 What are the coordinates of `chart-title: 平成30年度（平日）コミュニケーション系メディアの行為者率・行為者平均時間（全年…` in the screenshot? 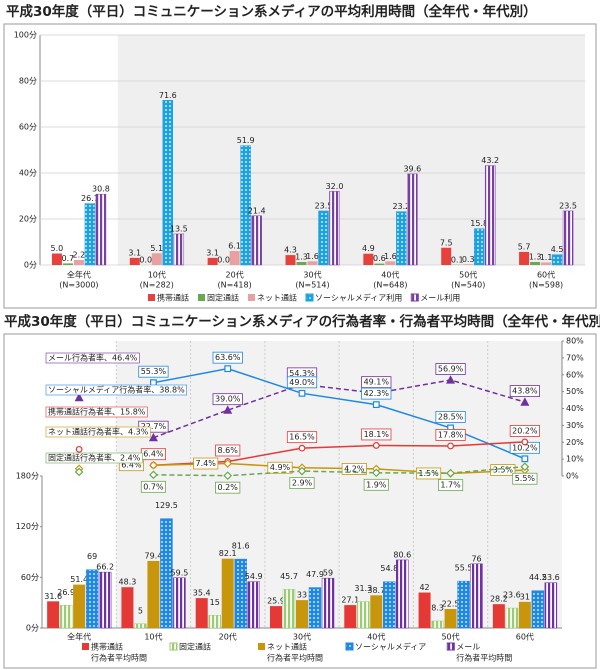 It's located at (302, 321).